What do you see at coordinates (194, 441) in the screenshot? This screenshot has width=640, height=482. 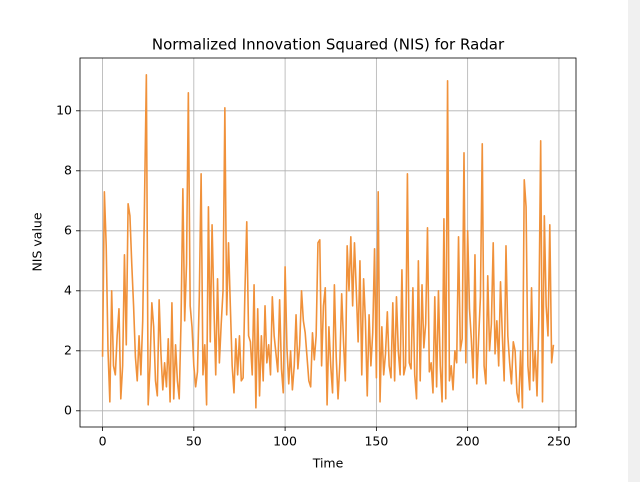 I see `x-tick-label: 50` at bounding box center [194, 441].